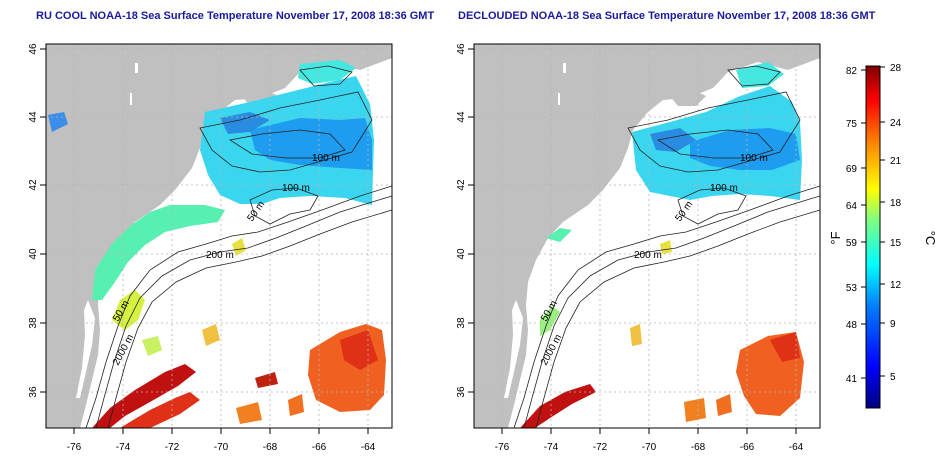  Describe the element at coordinates (896, 285) in the screenshot. I see `celsius-tick: 12` at that location.